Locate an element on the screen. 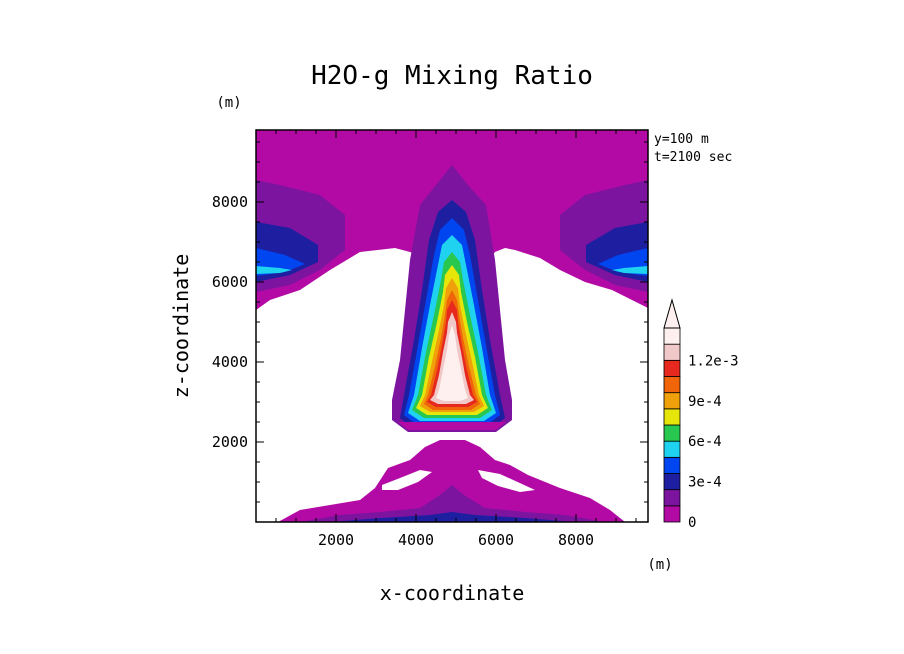 The width and height of the screenshot is (904, 654). y-tick-label: 2000 is located at coordinates (230, 442).